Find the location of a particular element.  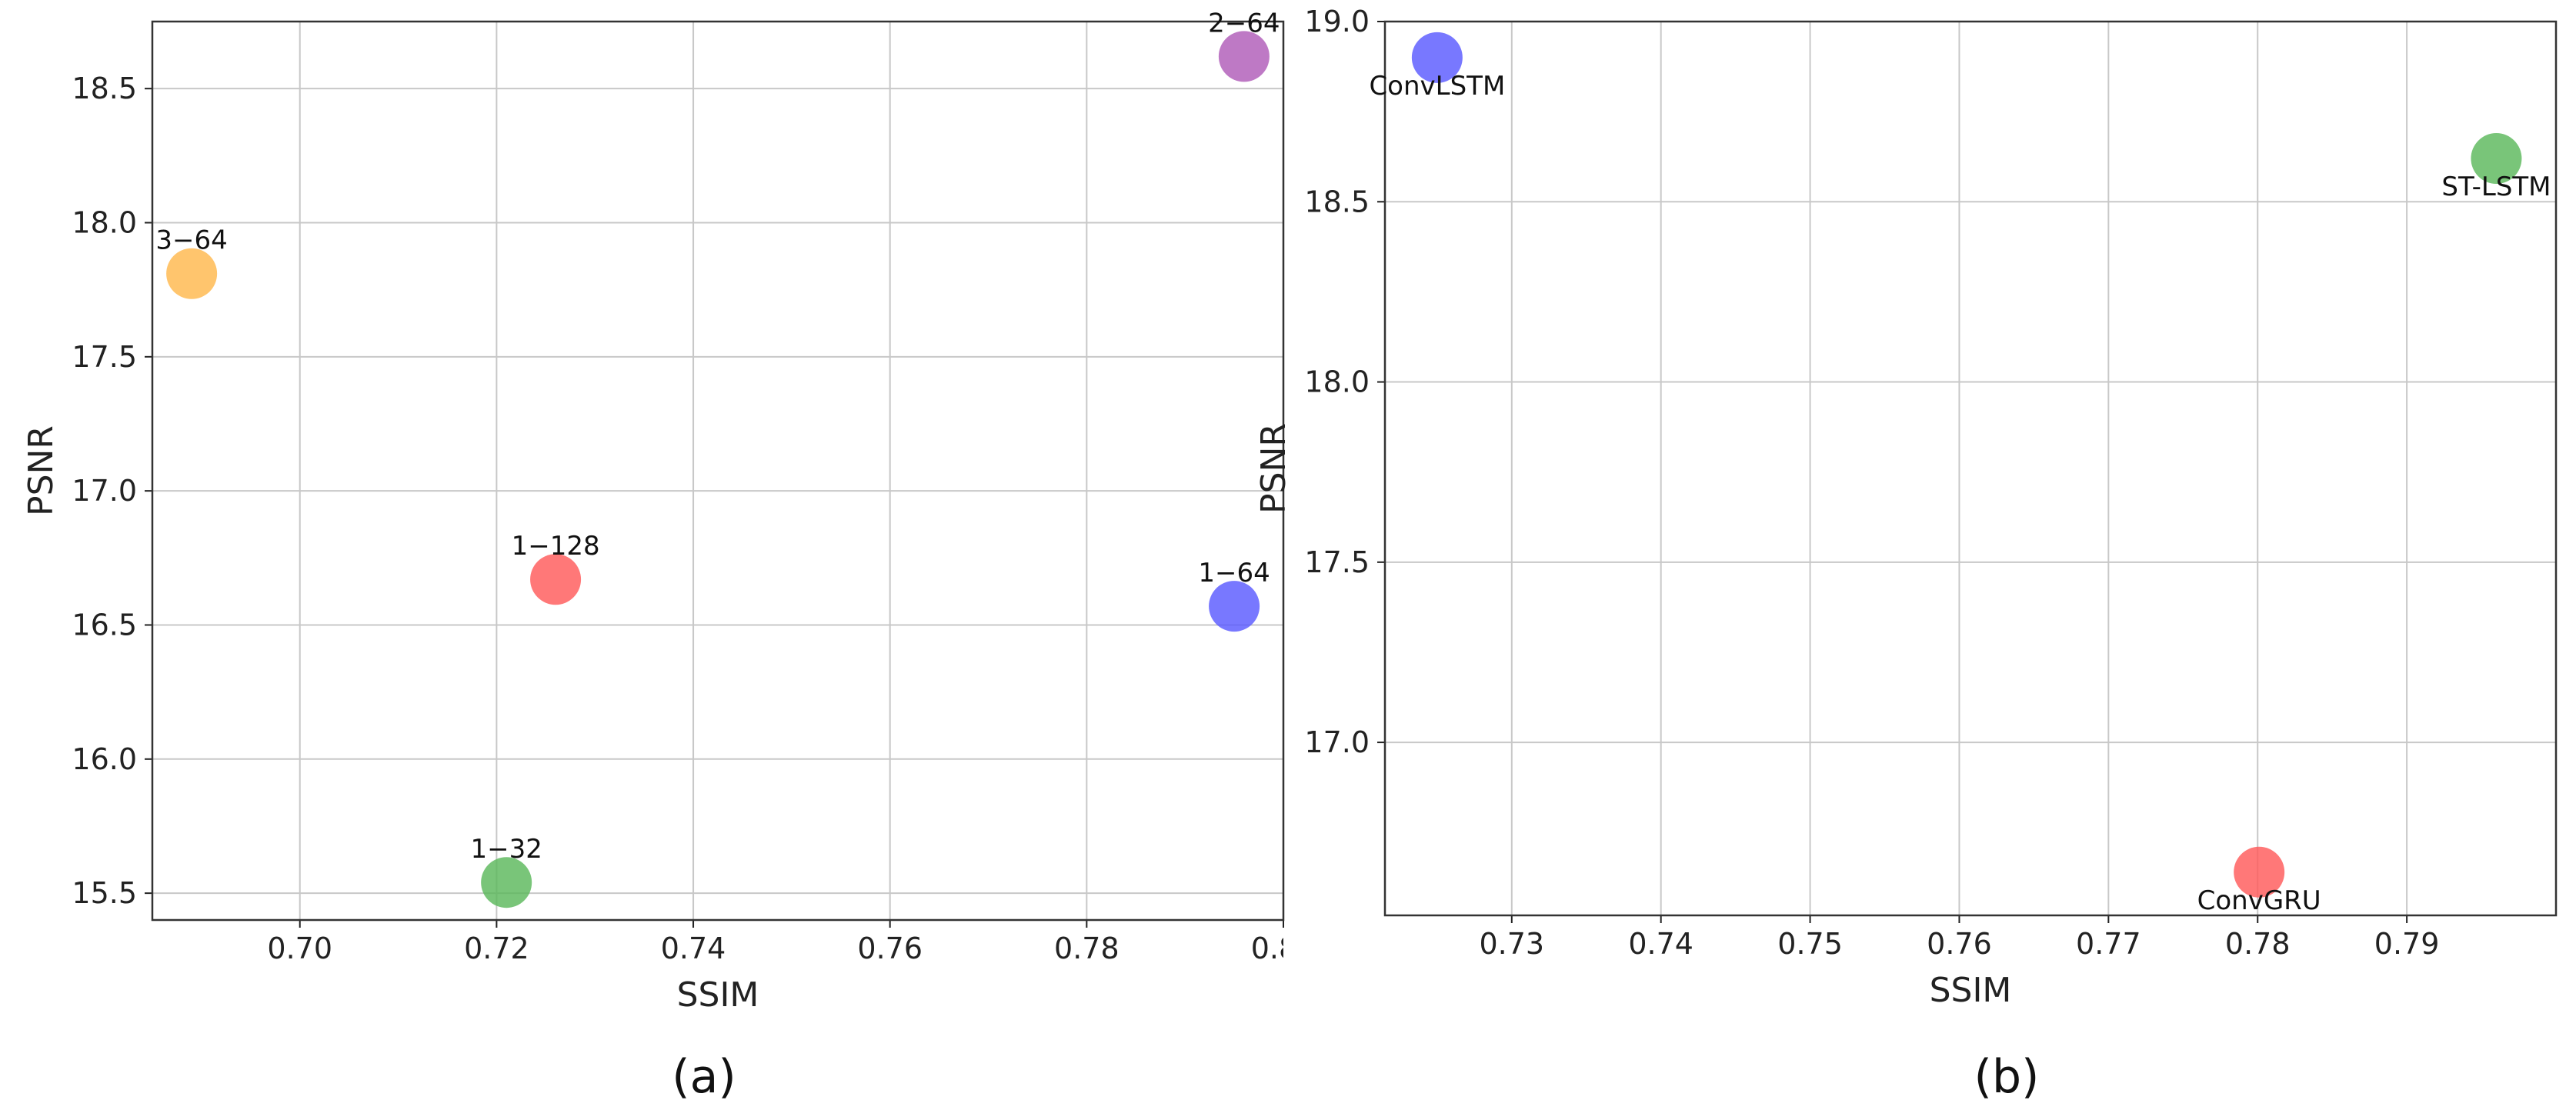

point-label: 2−64 is located at coordinates (1244, 23).